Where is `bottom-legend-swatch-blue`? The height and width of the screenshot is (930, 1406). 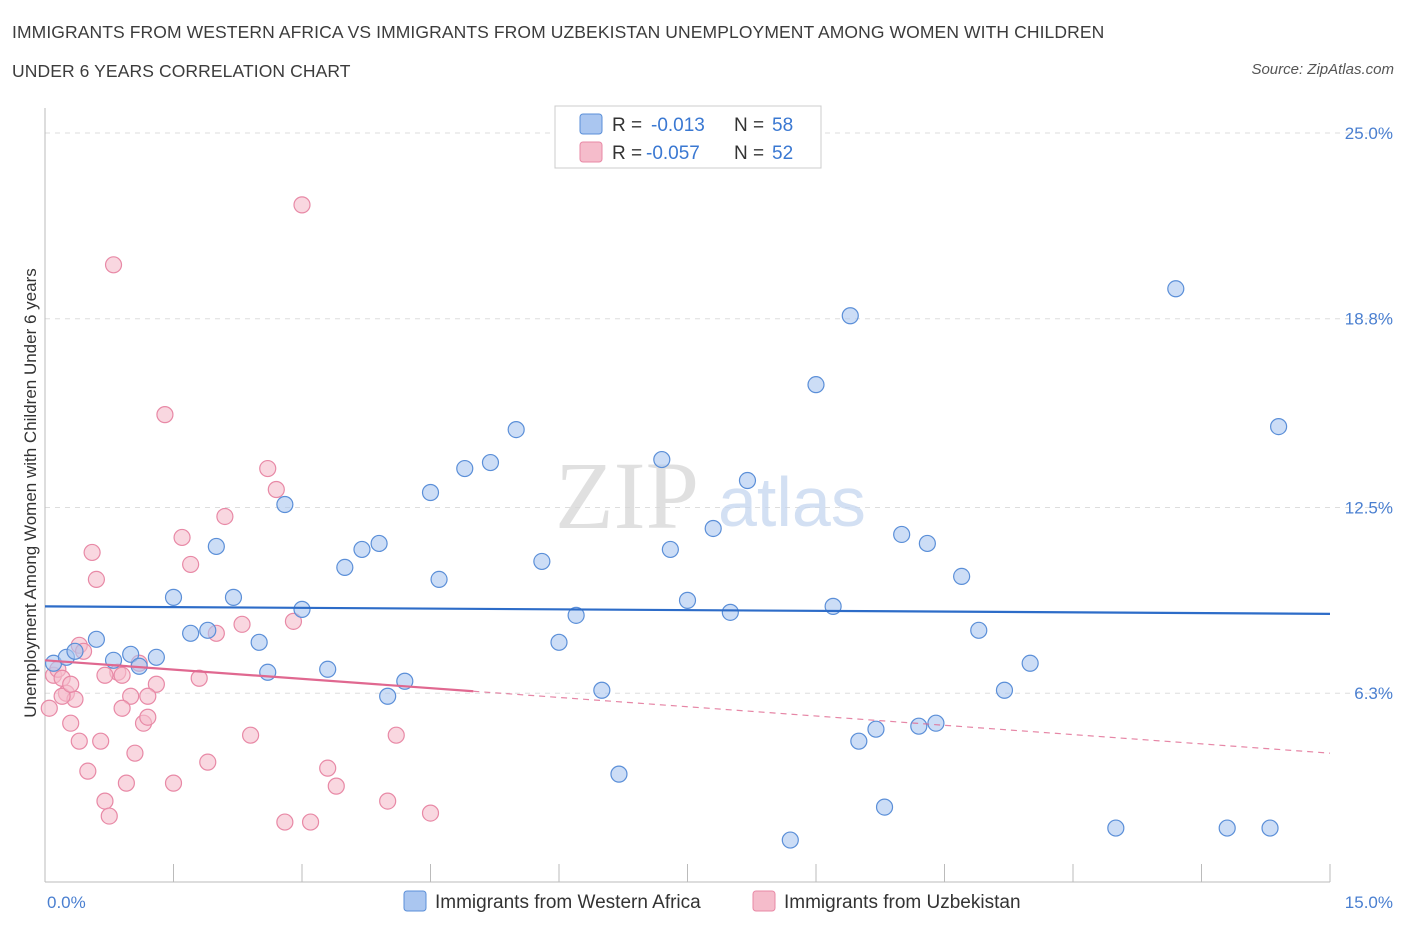 bottom-legend-swatch-blue is located at coordinates (415, 901).